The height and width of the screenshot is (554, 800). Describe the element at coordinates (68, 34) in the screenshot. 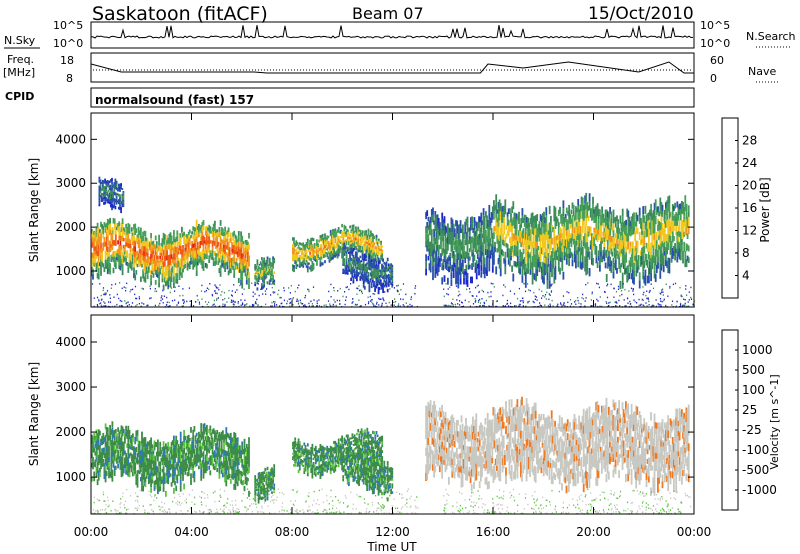

I see `noise-left-ticks: 10^5 10^0` at that location.